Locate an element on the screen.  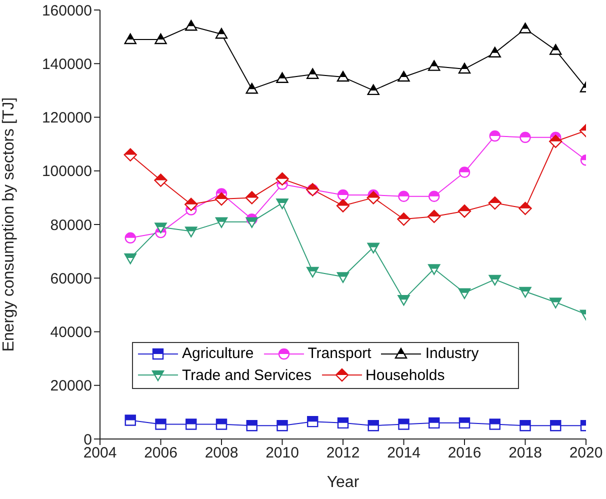
legend-label: Transport is located at coordinates (340, 353).